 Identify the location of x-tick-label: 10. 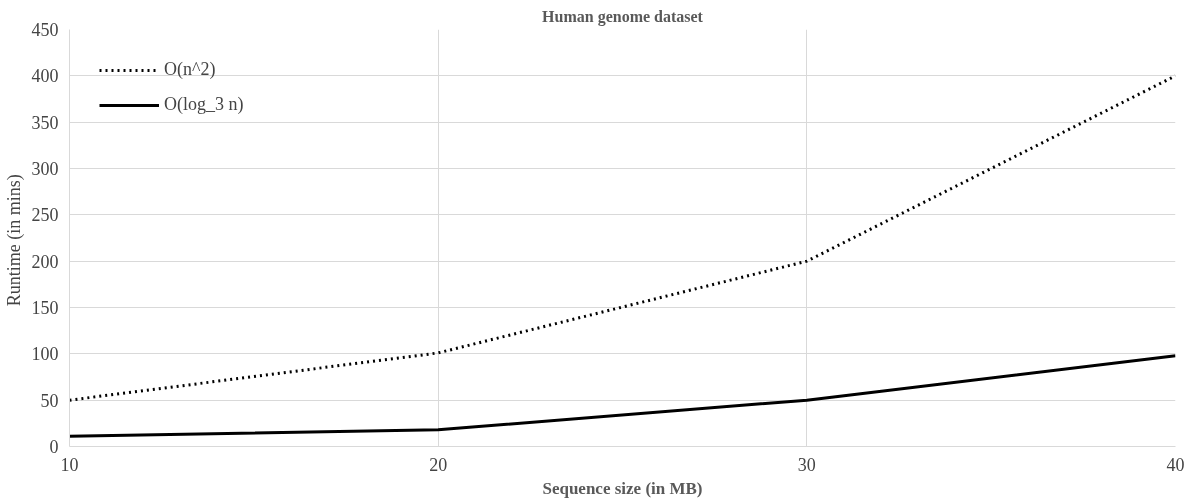
(69, 464).